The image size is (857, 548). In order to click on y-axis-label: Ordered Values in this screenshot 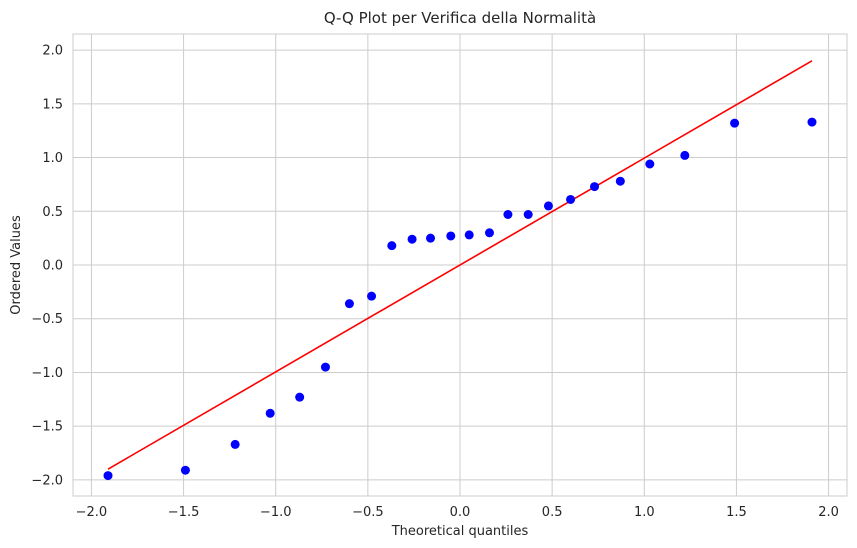, I will do `click(16, 265)`.